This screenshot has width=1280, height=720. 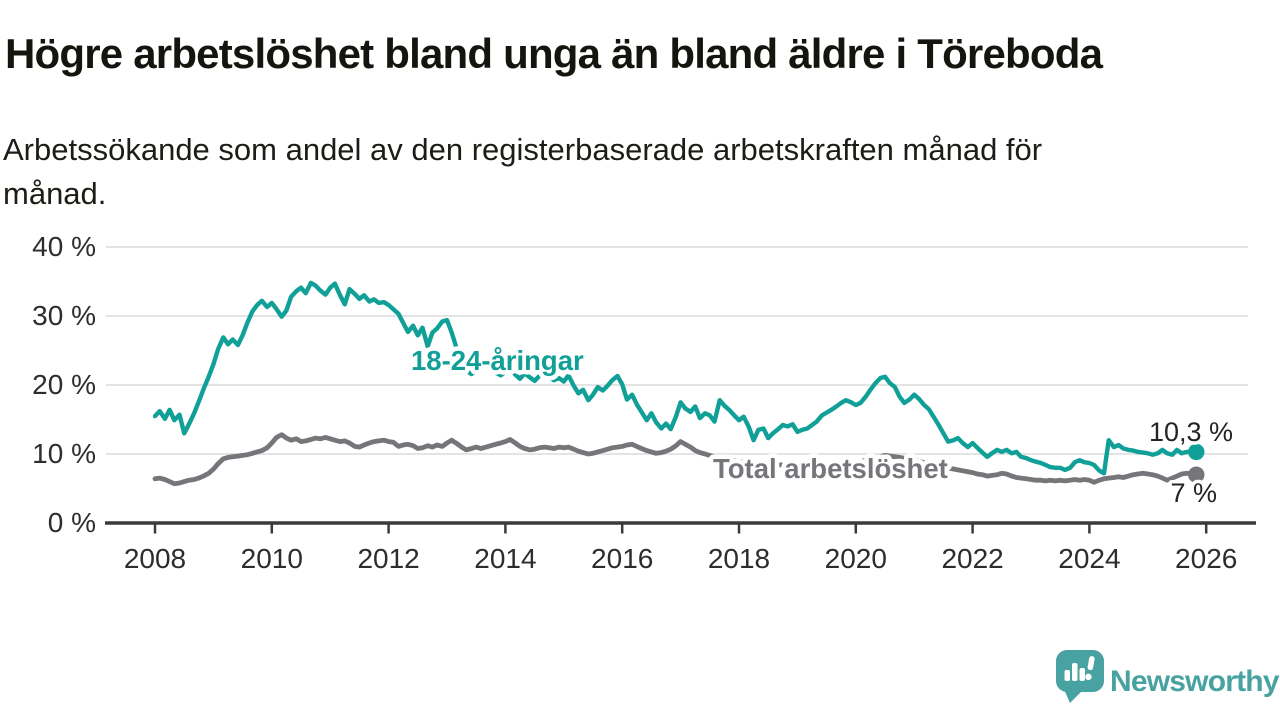 I want to click on series-end-dot-total, so click(x=1196, y=474).